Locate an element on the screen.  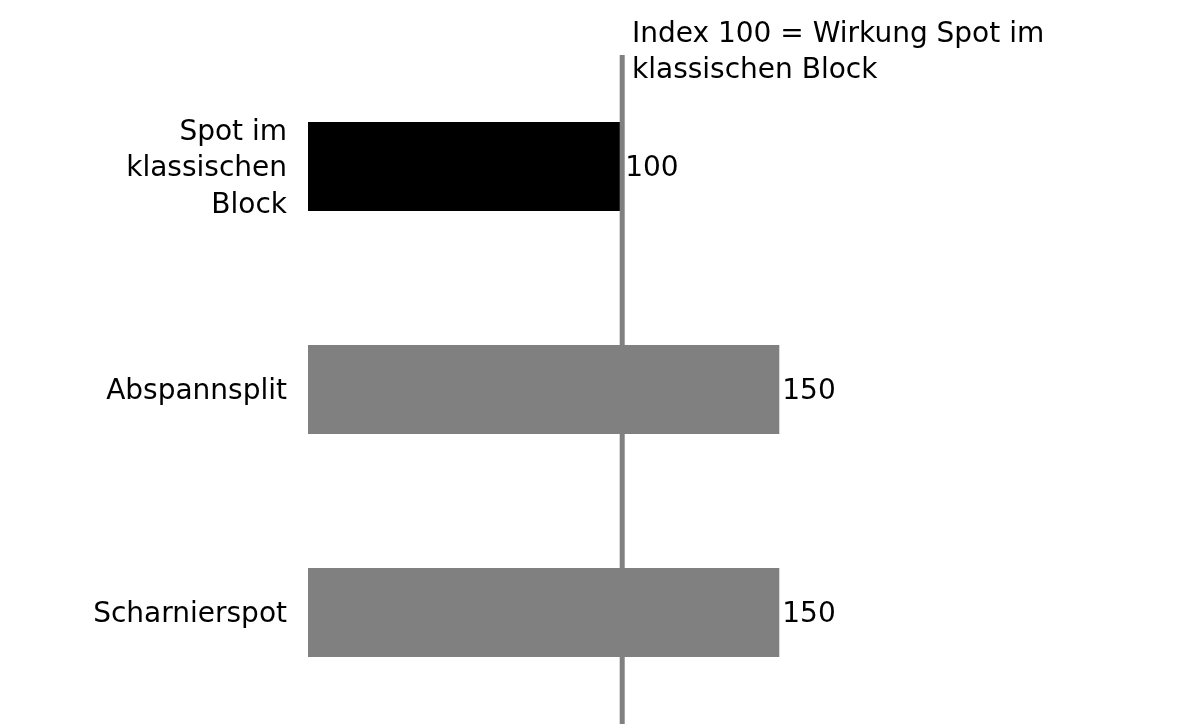
y-tick-label: Abspannsplit is located at coordinates (197, 390).